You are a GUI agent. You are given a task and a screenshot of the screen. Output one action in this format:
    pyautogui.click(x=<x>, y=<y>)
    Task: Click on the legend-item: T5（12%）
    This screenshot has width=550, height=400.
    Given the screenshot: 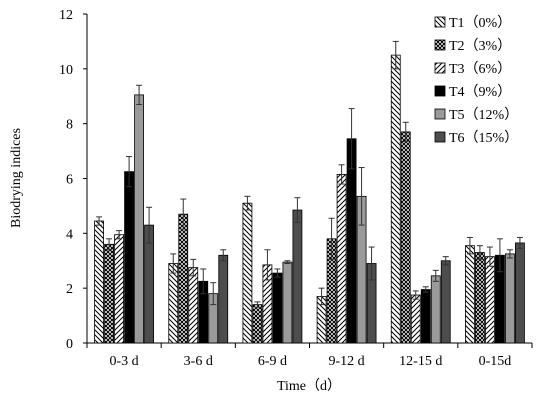 What is the action you would take?
    pyautogui.click(x=476, y=115)
    